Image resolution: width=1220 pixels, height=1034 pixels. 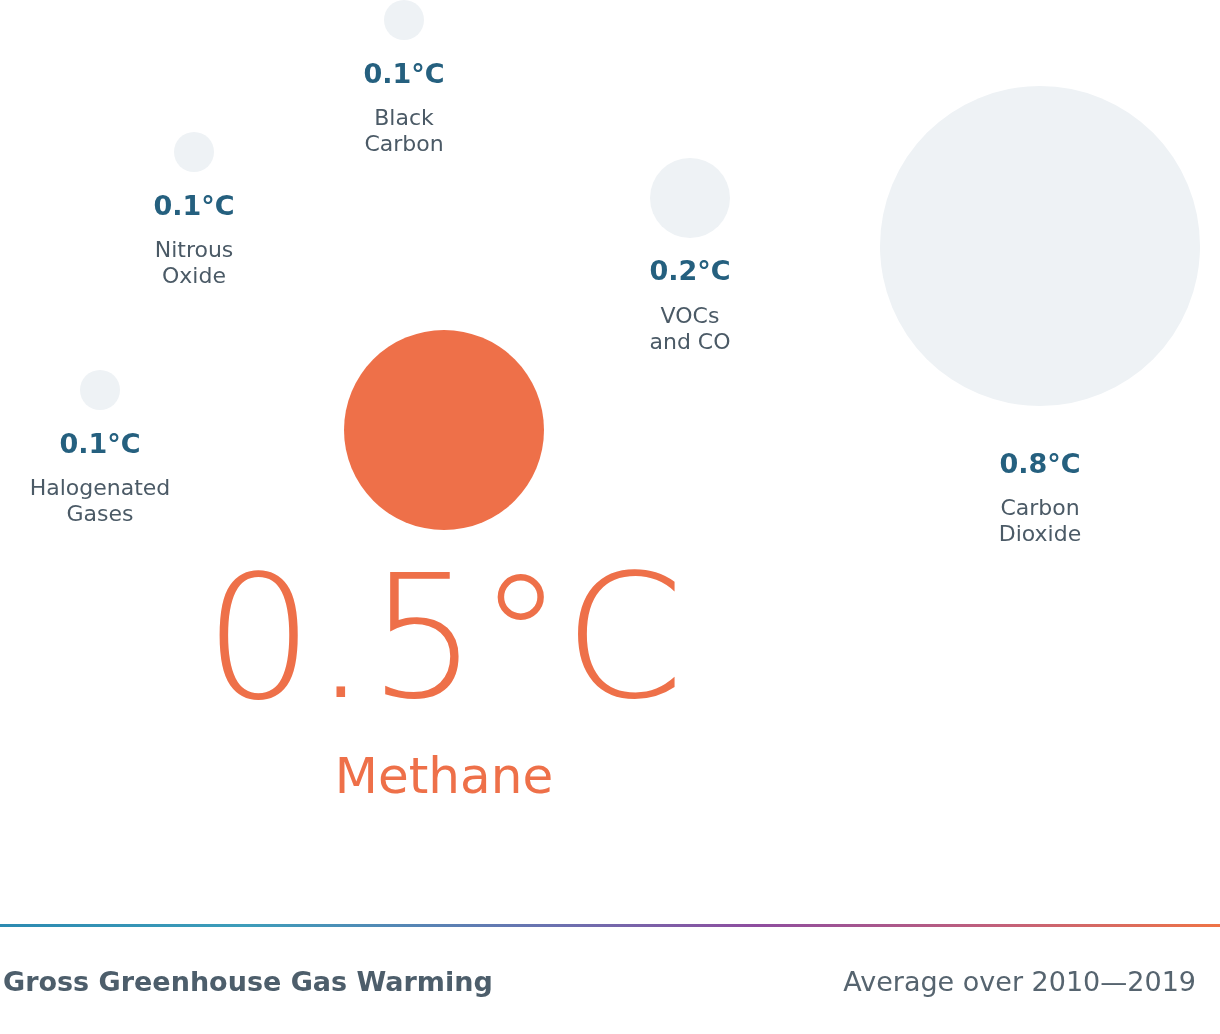 What do you see at coordinates (404, 130) in the screenshot?
I see `category-label: Black Carbon` at bounding box center [404, 130].